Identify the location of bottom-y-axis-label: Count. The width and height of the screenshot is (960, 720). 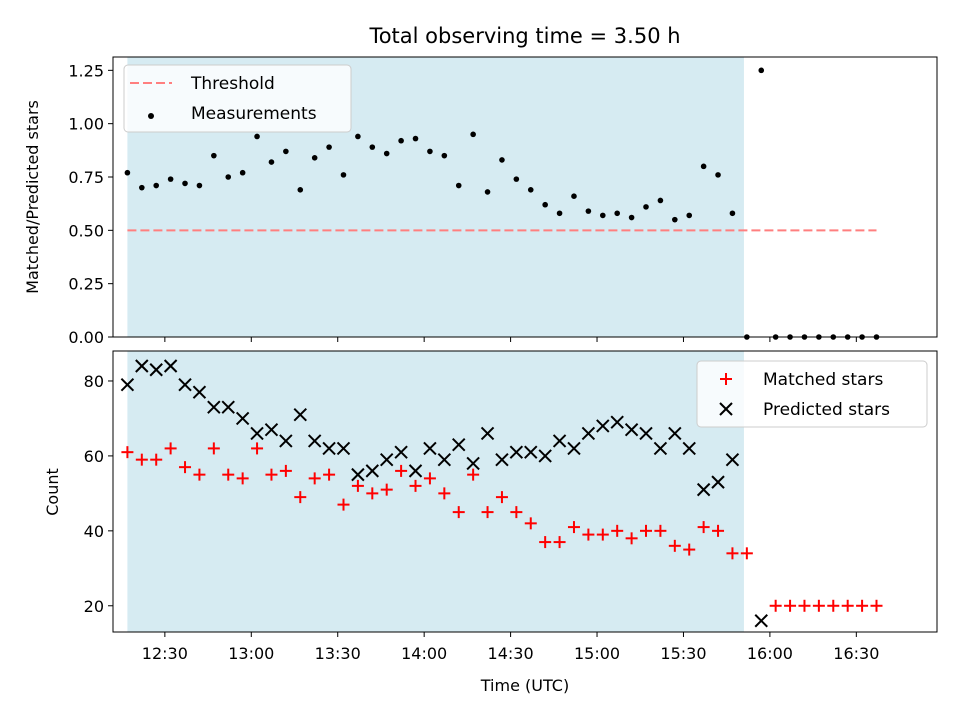
(52, 492).